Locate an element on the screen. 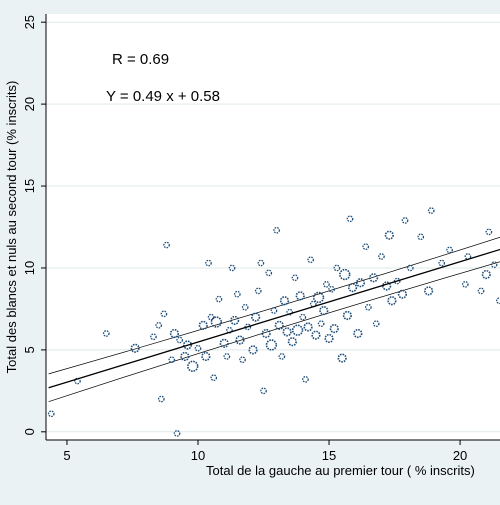 This screenshot has height=505, width=500. x-tick-label: 10 is located at coordinates (198, 455).